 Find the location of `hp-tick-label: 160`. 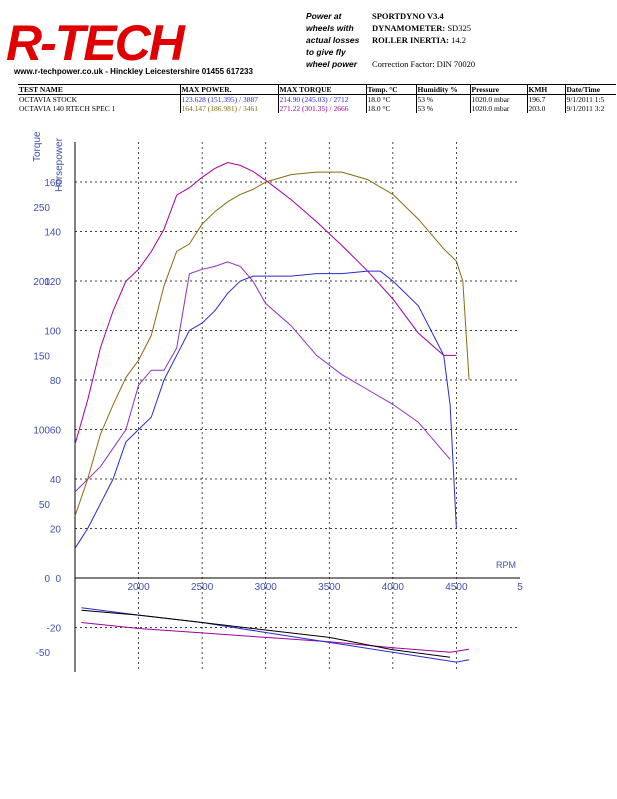

hp-tick-label: 160 is located at coordinates (52, 183).